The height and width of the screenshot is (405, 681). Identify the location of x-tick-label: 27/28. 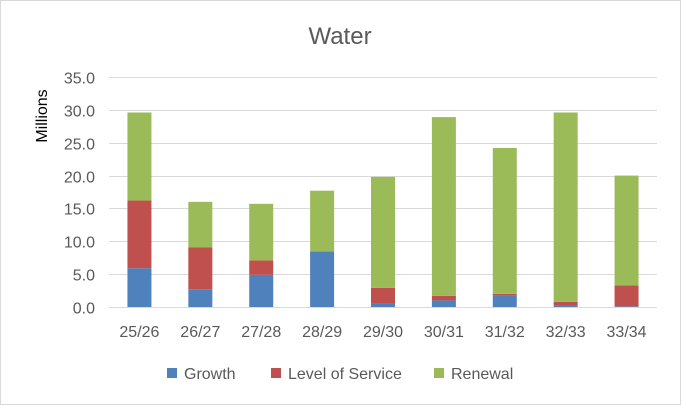
(261, 332).